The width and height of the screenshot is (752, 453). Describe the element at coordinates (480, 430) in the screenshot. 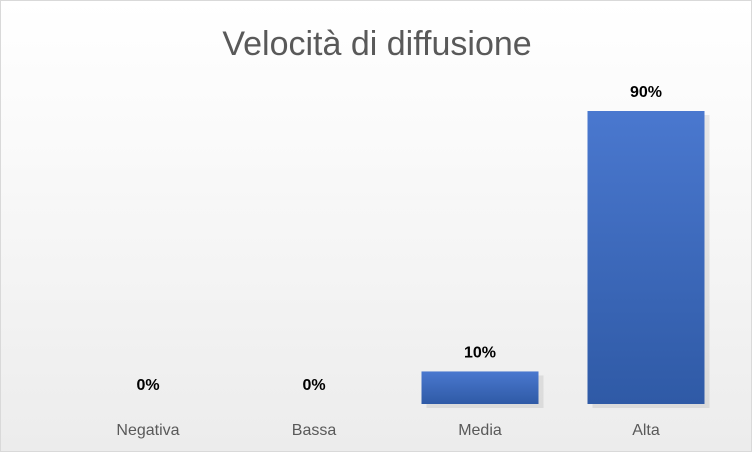

I see `category-label-media: Media` at that location.